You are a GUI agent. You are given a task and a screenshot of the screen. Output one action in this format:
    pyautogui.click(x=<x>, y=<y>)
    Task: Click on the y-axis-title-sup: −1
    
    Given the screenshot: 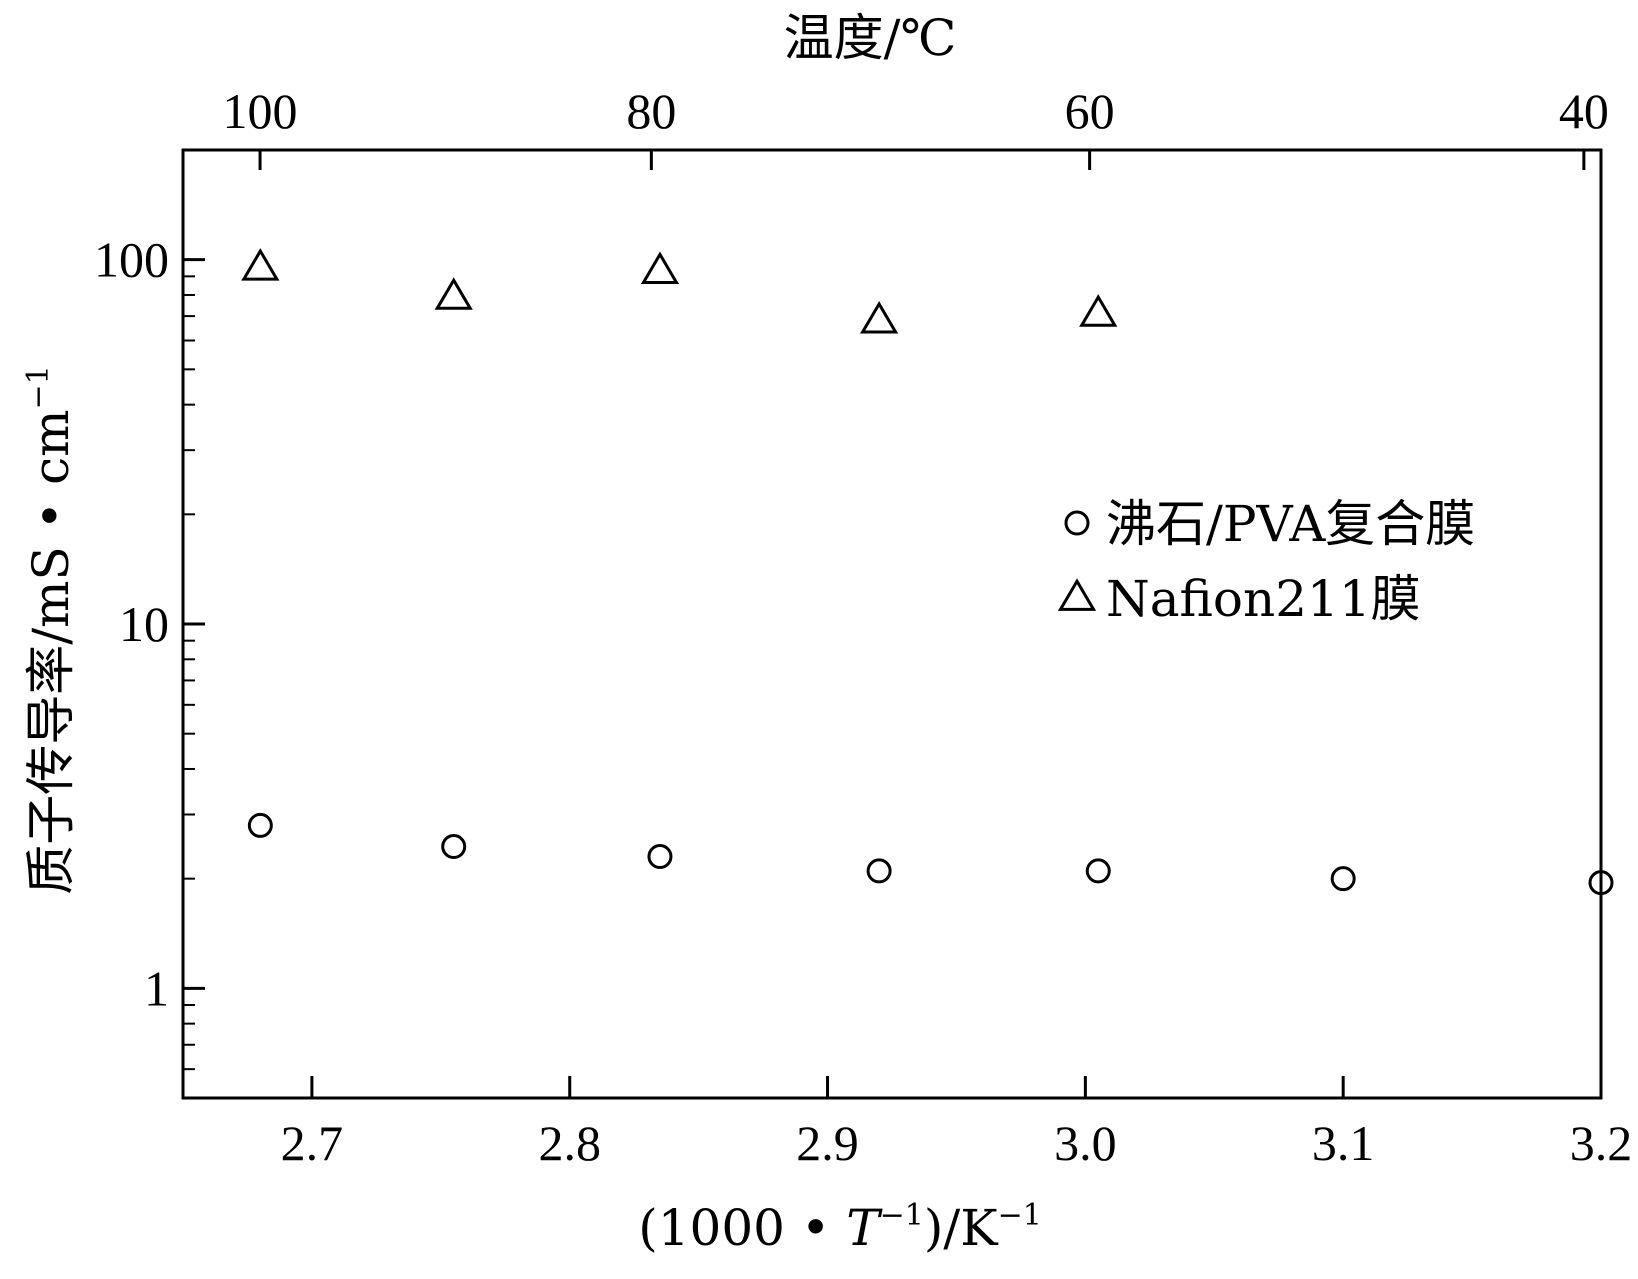 What is the action you would take?
    pyautogui.click(x=38, y=387)
    